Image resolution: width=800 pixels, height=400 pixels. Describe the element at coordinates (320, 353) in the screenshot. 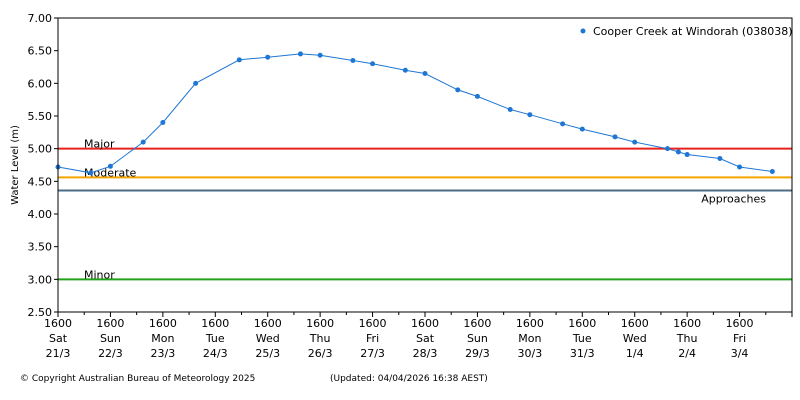

I see `x-tick-label-date: 26/3` at that location.